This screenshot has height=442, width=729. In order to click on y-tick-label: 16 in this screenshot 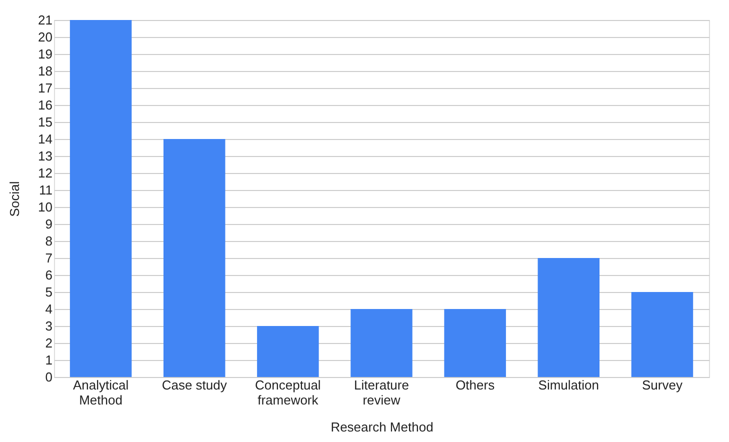, I will do `click(45, 105)`.